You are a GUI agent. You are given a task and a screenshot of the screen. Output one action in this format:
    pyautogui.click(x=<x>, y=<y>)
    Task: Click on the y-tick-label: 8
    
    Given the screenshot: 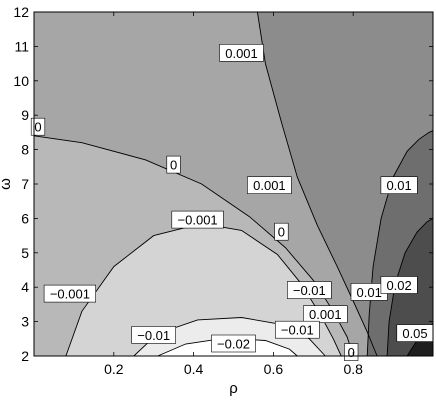 What is the action you would take?
    pyautogui.click(x=25, y=150)
    